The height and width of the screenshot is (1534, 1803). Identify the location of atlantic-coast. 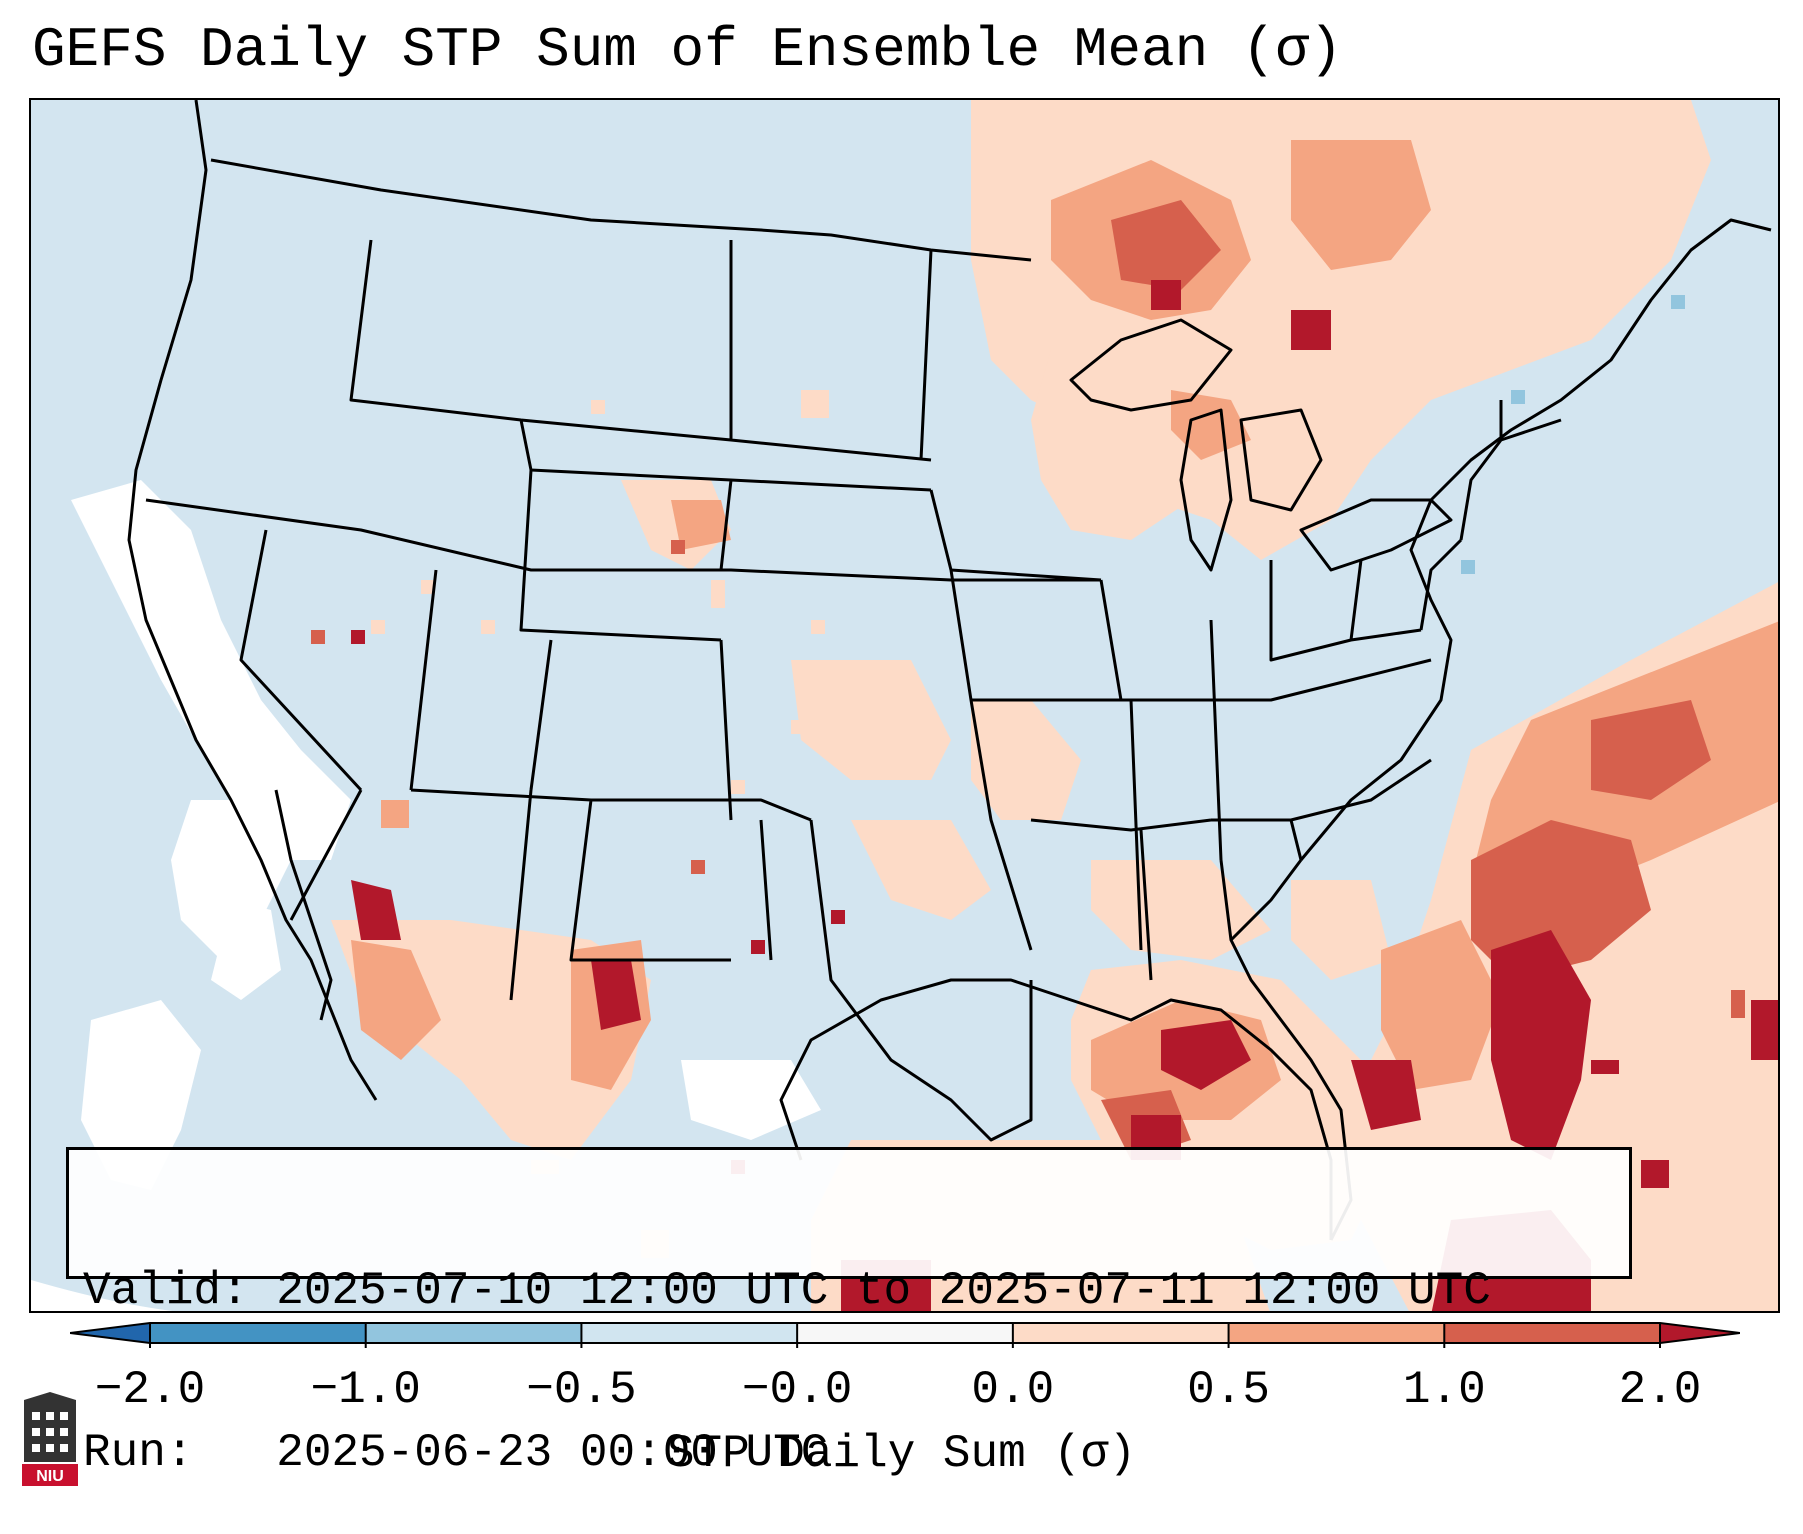
(1535, 539).